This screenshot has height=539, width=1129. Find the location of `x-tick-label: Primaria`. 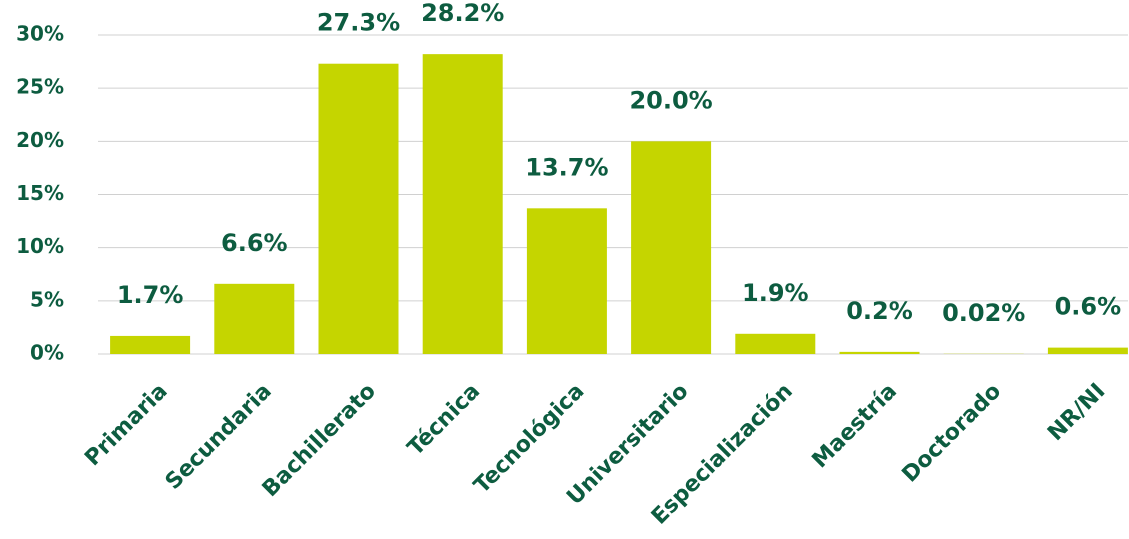

x-tick-label: Primaria is located at coordinates (126, 425).